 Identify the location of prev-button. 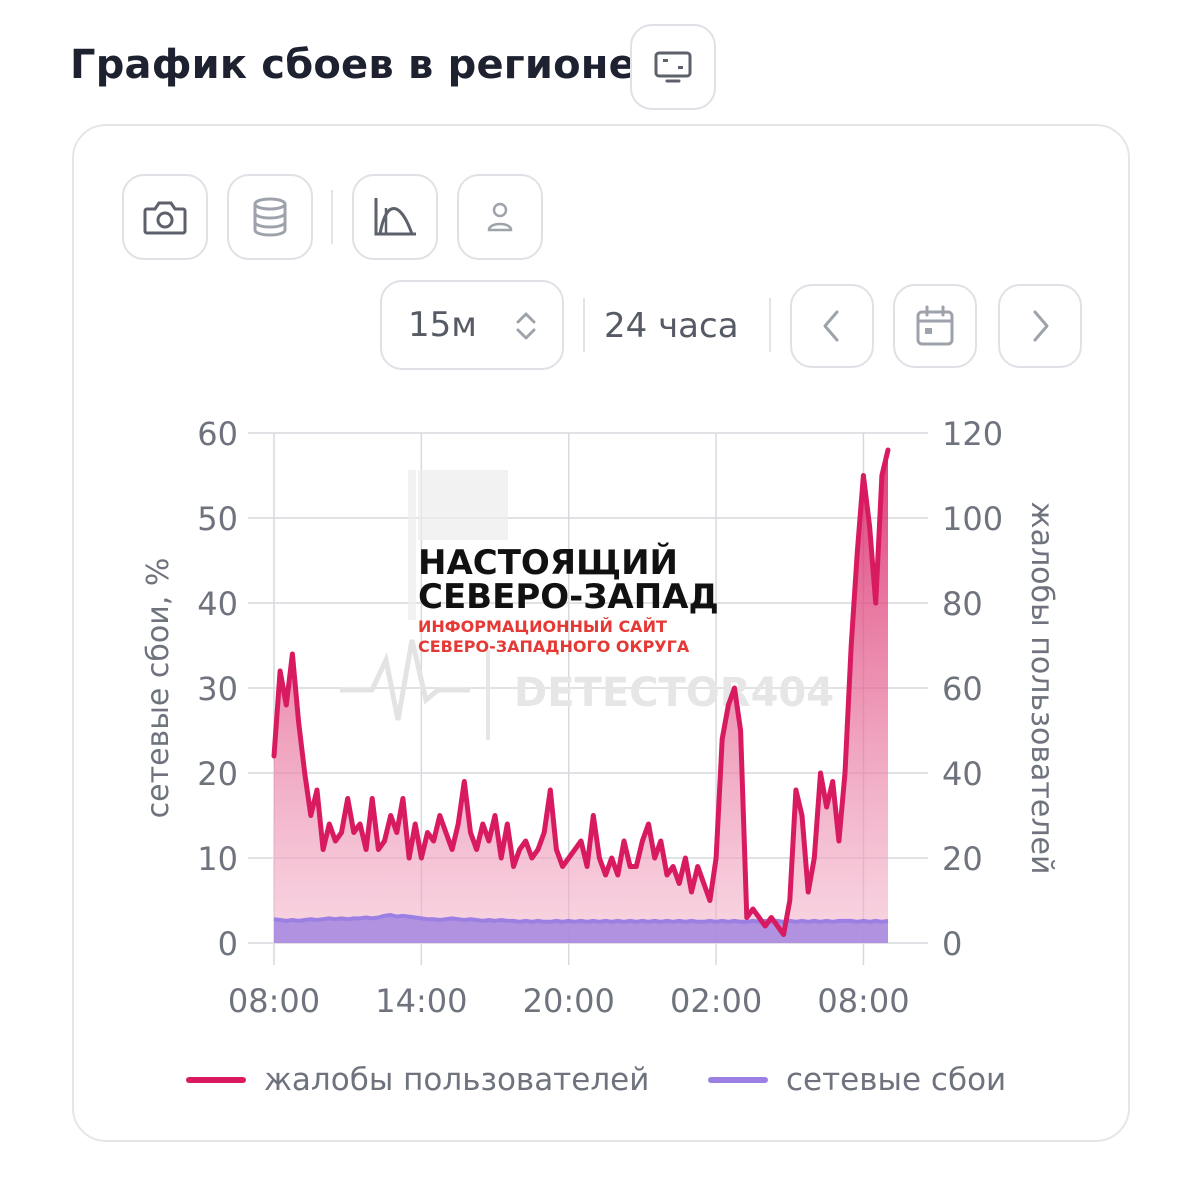
(832, 326).